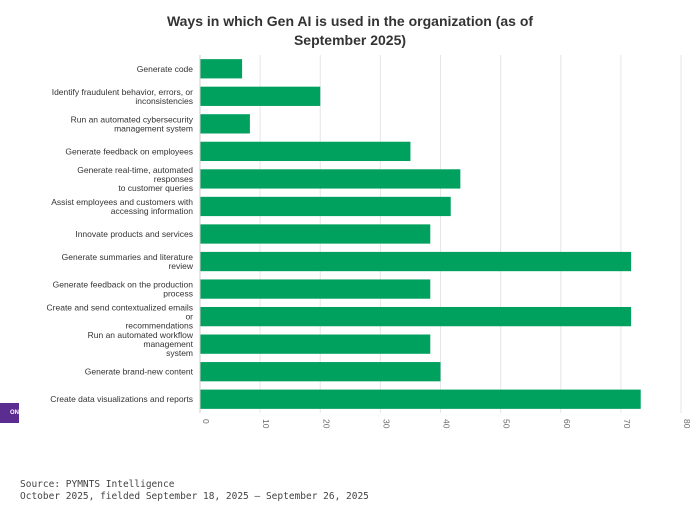  I want to click on x-tick-label: 50, so click(507, 424).